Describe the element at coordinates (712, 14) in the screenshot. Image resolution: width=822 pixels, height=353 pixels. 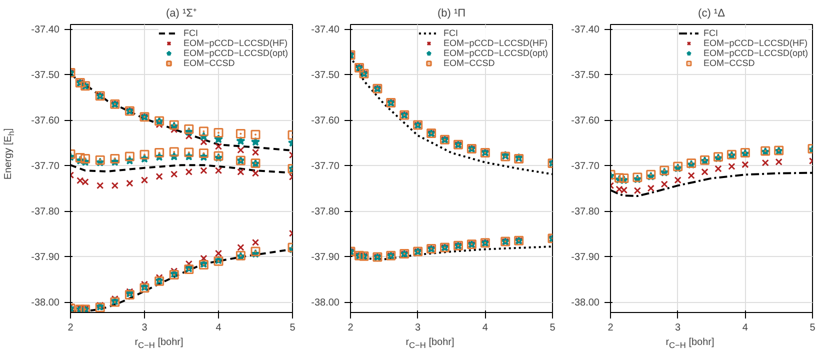
I see `chart-title: (c) ¹Δ` at that location.